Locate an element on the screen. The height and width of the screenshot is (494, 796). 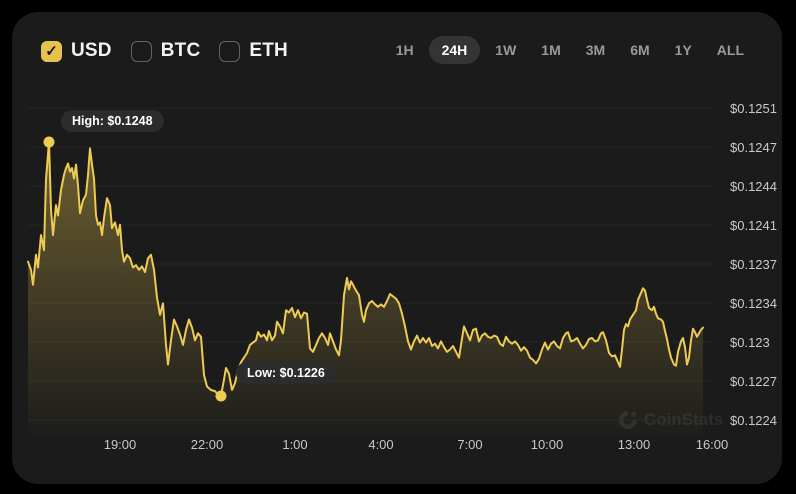
range-selector: 1H 24H 1W 1M 3M 6M 1Y ALL is located at coordinates (570, 50).